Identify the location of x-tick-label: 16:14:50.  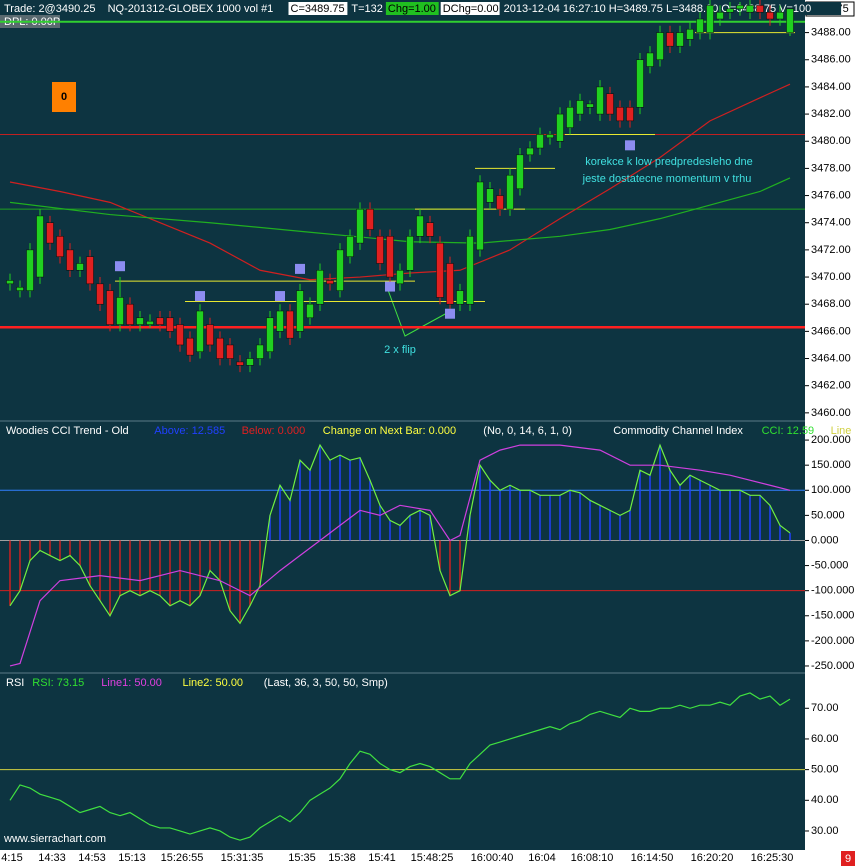
(652, 858).